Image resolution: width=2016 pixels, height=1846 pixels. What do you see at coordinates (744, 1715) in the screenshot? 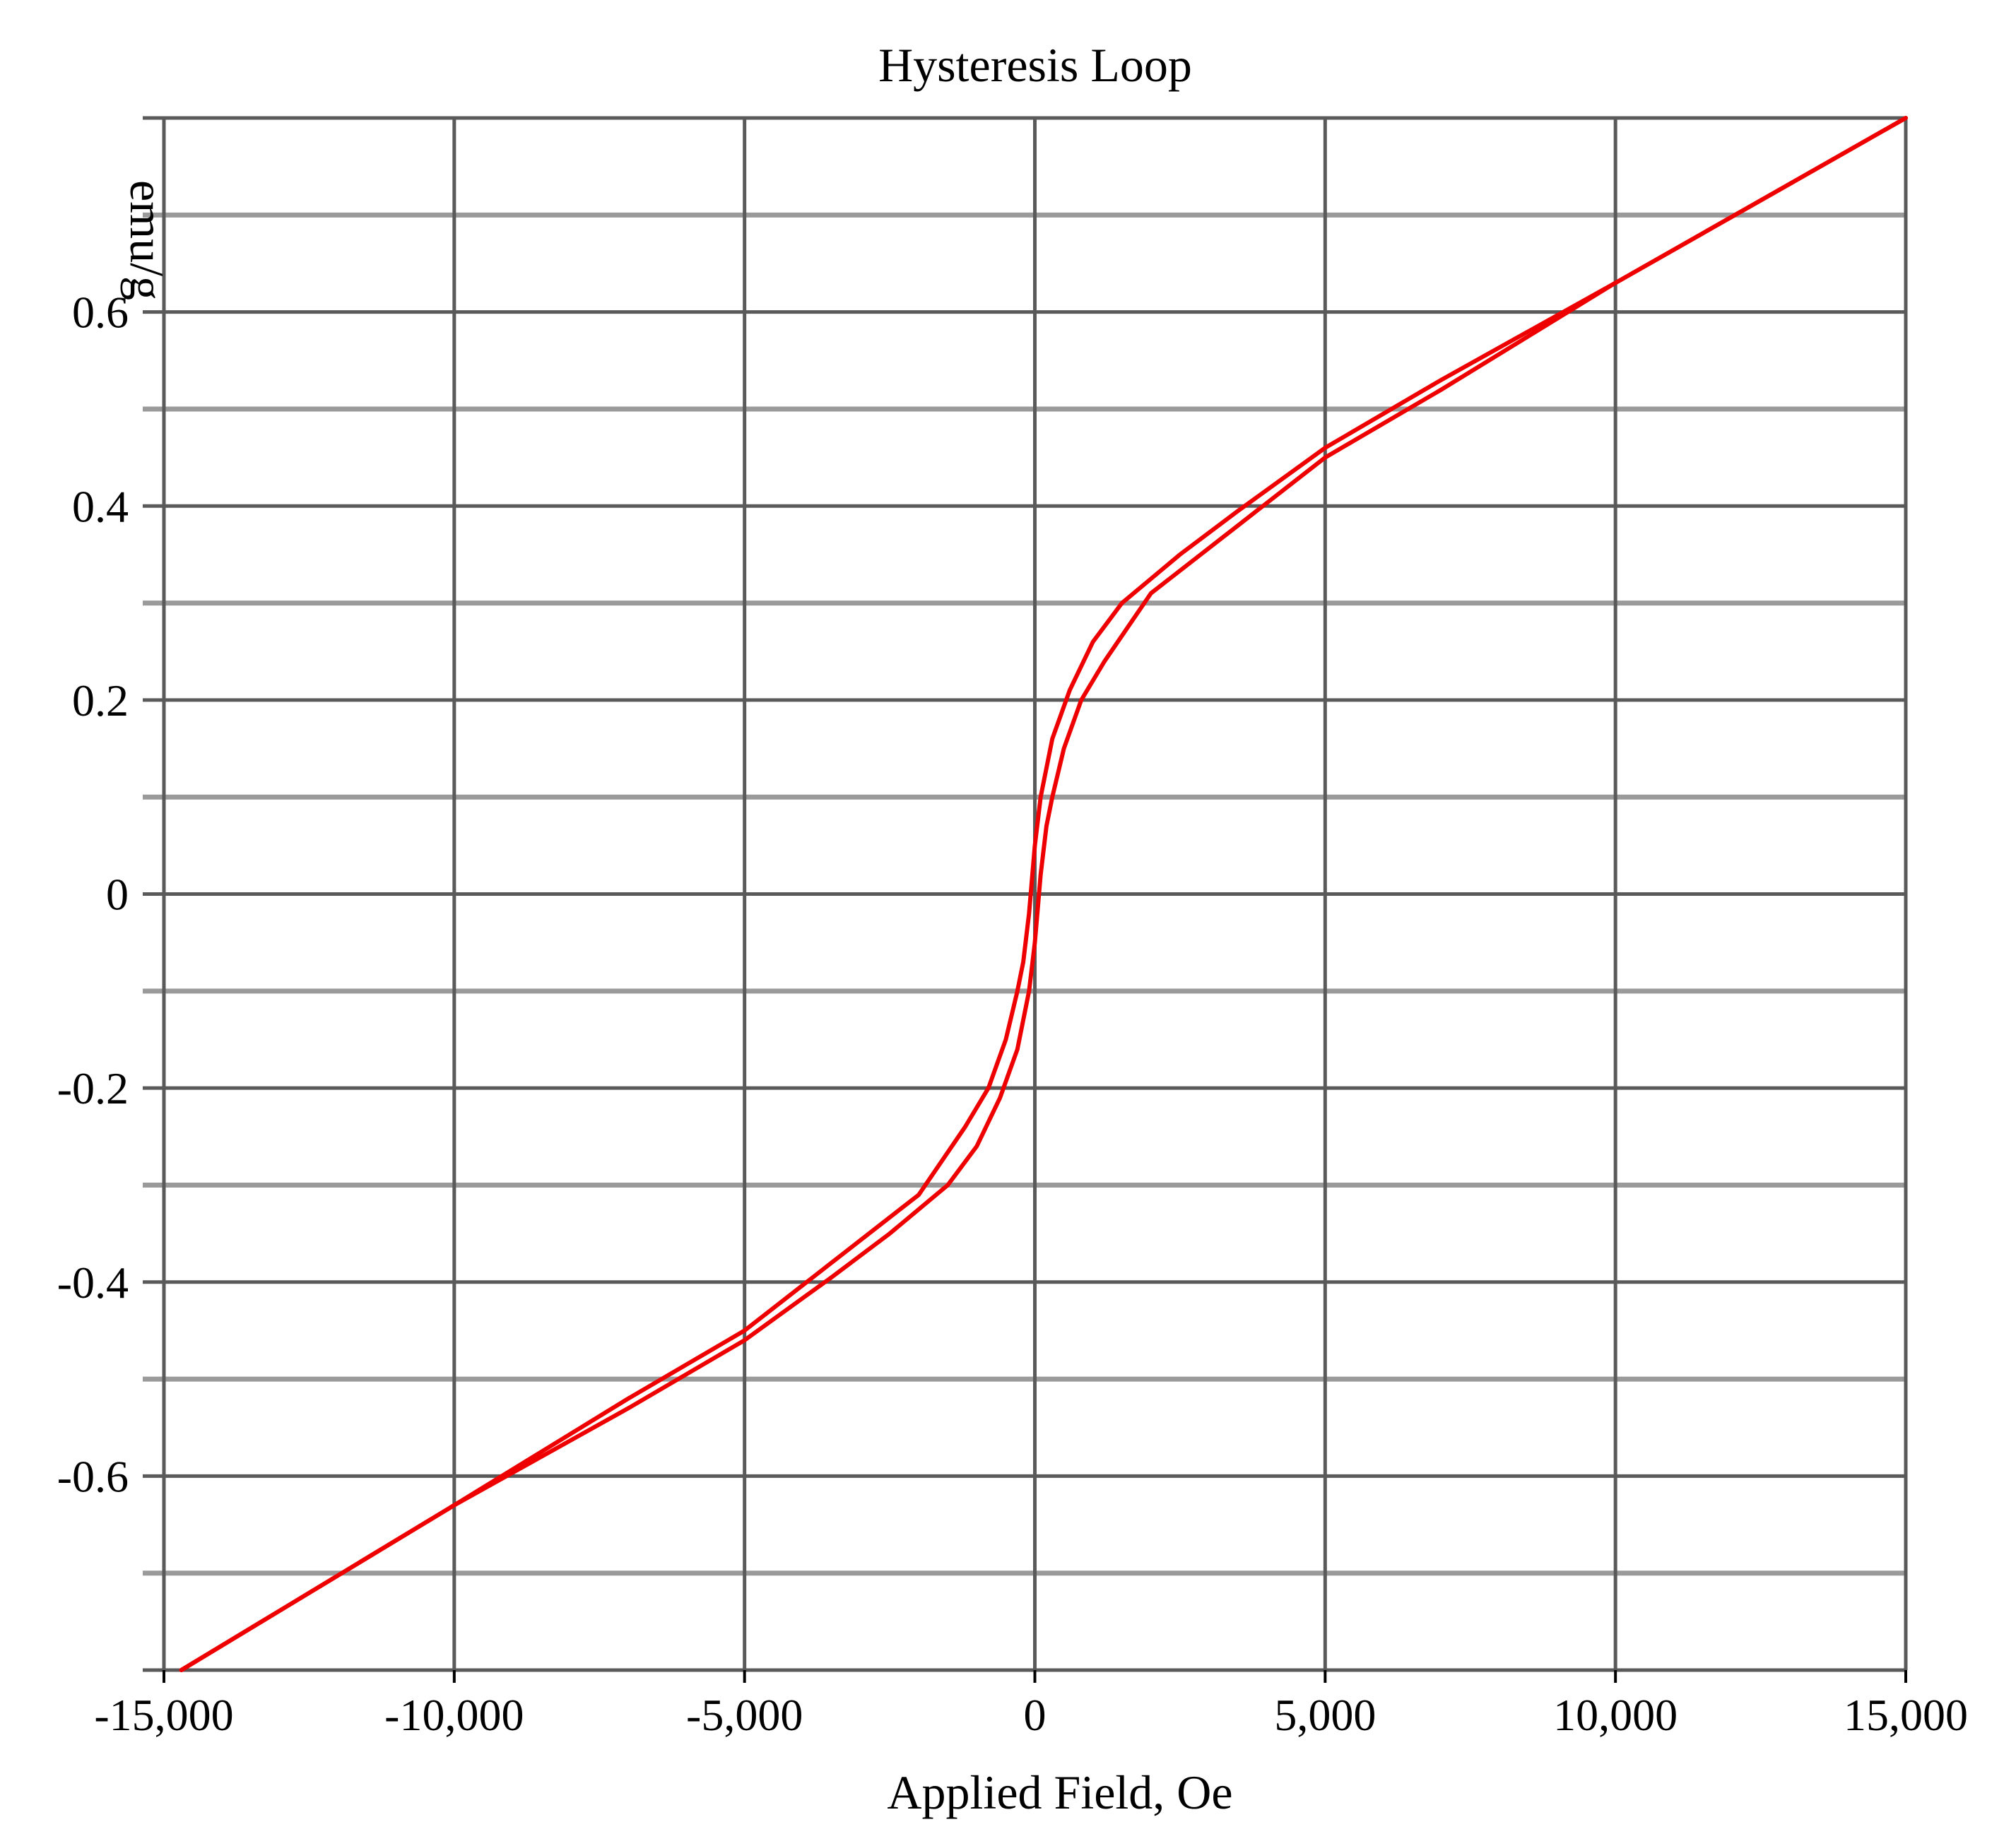
I see `x-tick-label: -5,000` at bounding box center [744, 1715].